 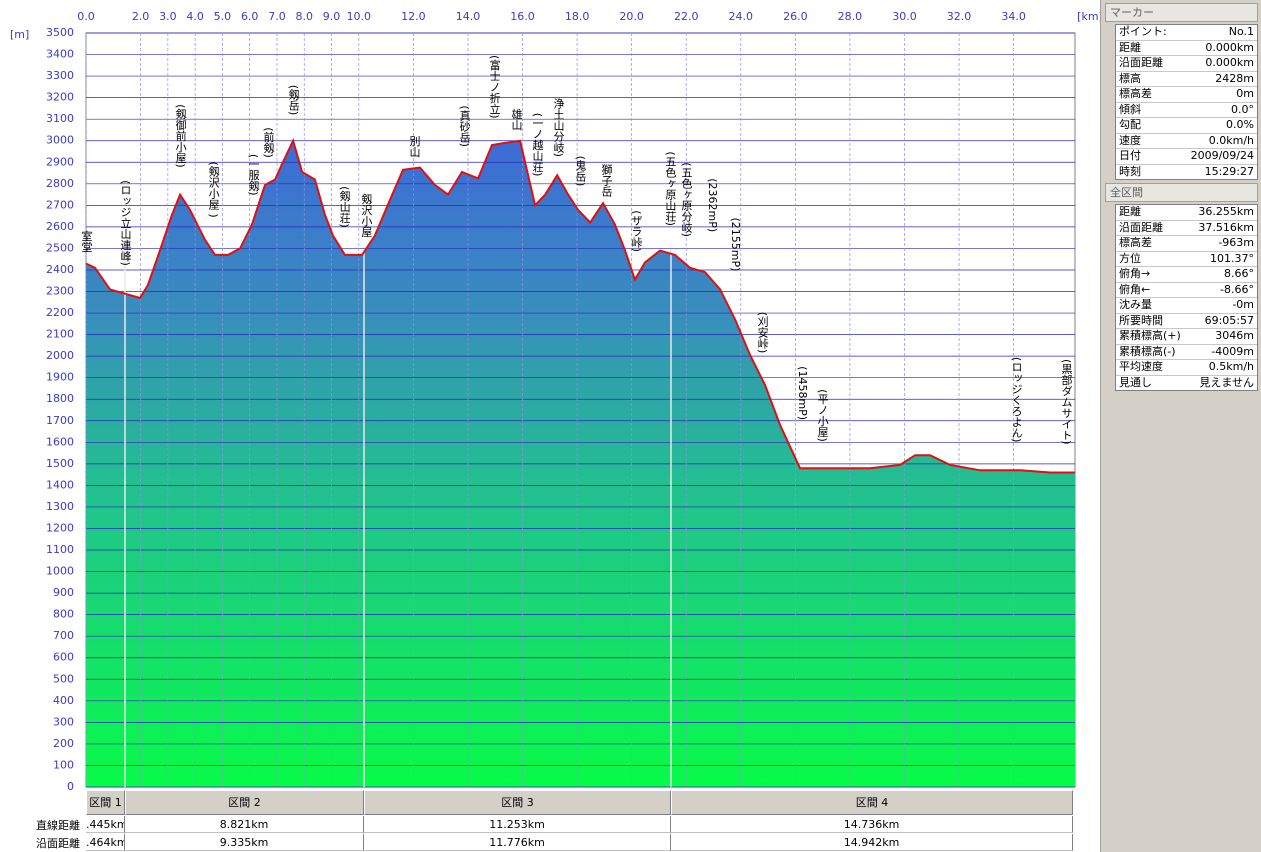 I want to click on panel-value: -963m, so click(x=1236, y=242).